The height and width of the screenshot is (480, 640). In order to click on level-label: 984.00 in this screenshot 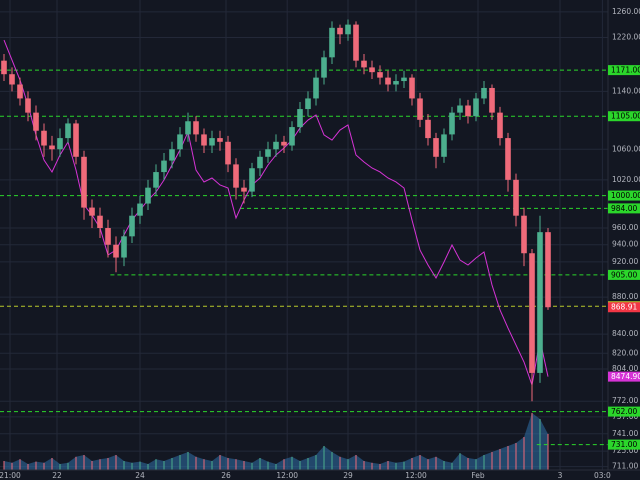, I will do `click(624, 208)`.